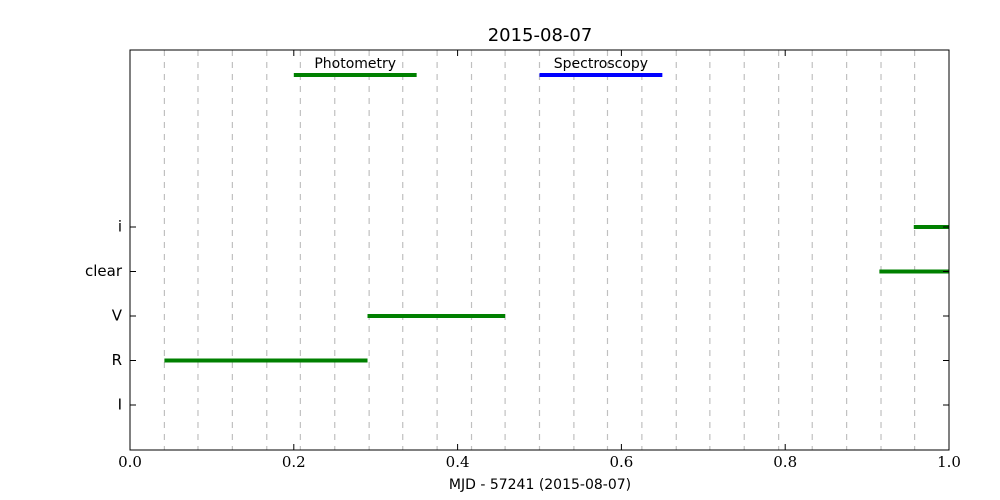 This screenshot has height=500, width=1000. What do you see at coordinates (540, 35) in the screenshot?
I see `chart-title: 2015-08-07` at bounding box center [540, 35].